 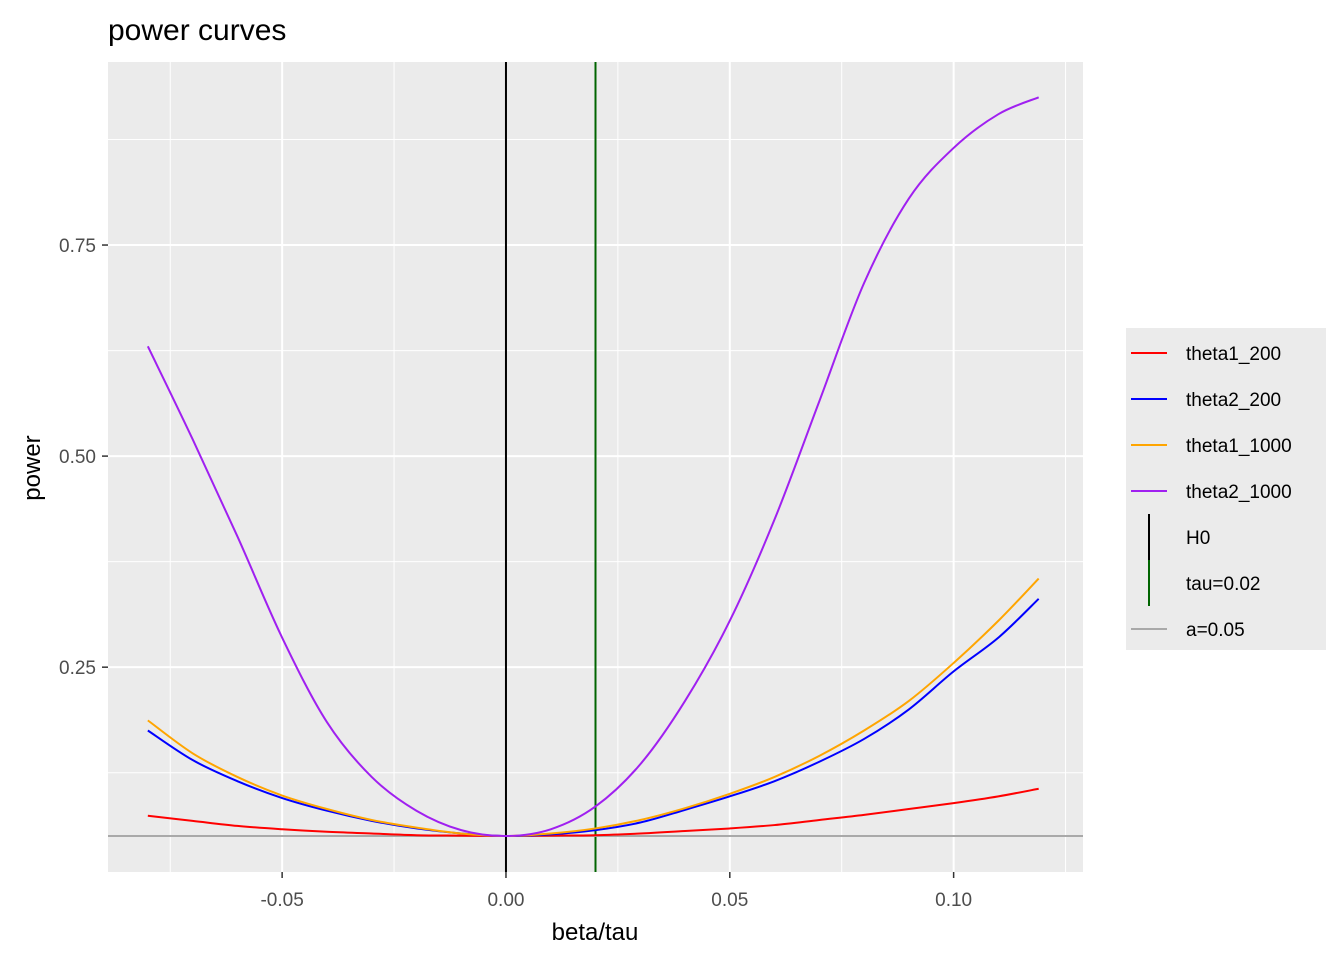 What do you see at coordinates (77, 246) in the screenshot?
I see `y-tick-label: 0.75` at bounding box center [77, 246].